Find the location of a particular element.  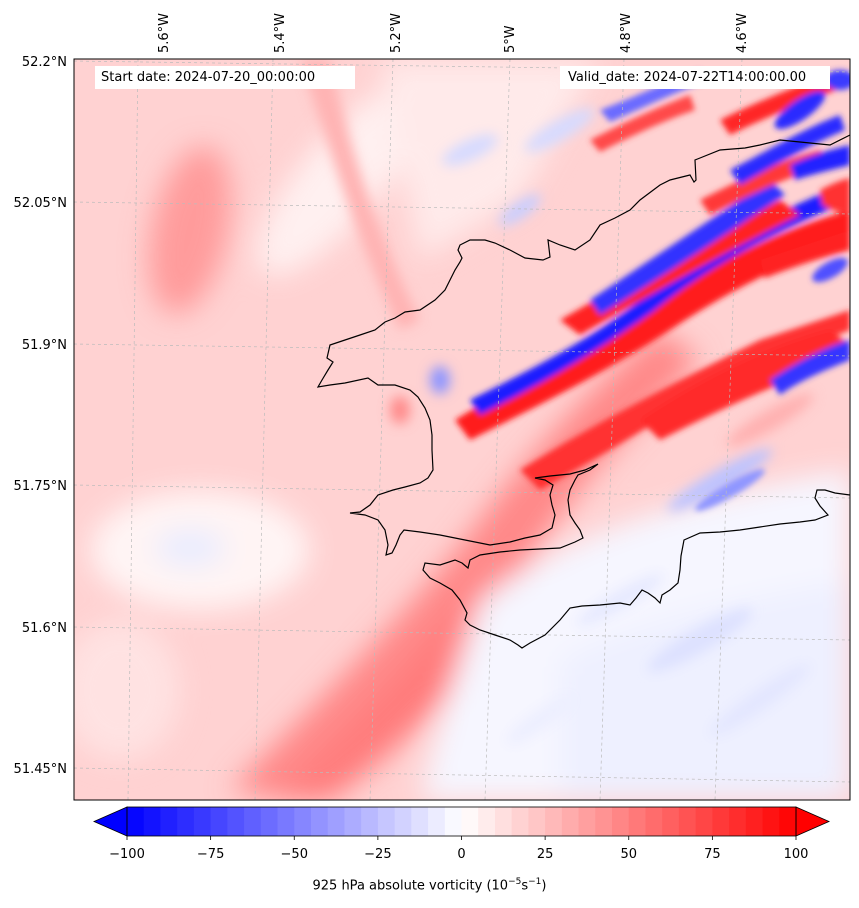

colorbar-tick-label: 0 is located at coordinates (461, 854).